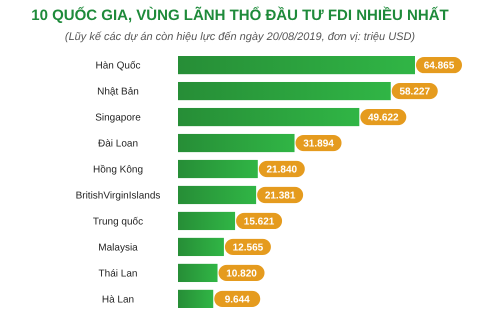  Describe the element at coordinates (118, 144) in the screenshot. I see `y-tick-label: Đài Loan` at that location.